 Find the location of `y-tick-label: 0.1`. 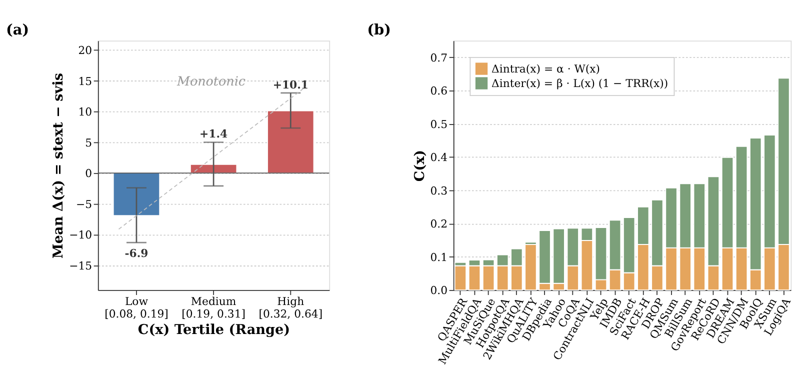

y-tick-label: 0.1 is located at coordinates (439, 257).